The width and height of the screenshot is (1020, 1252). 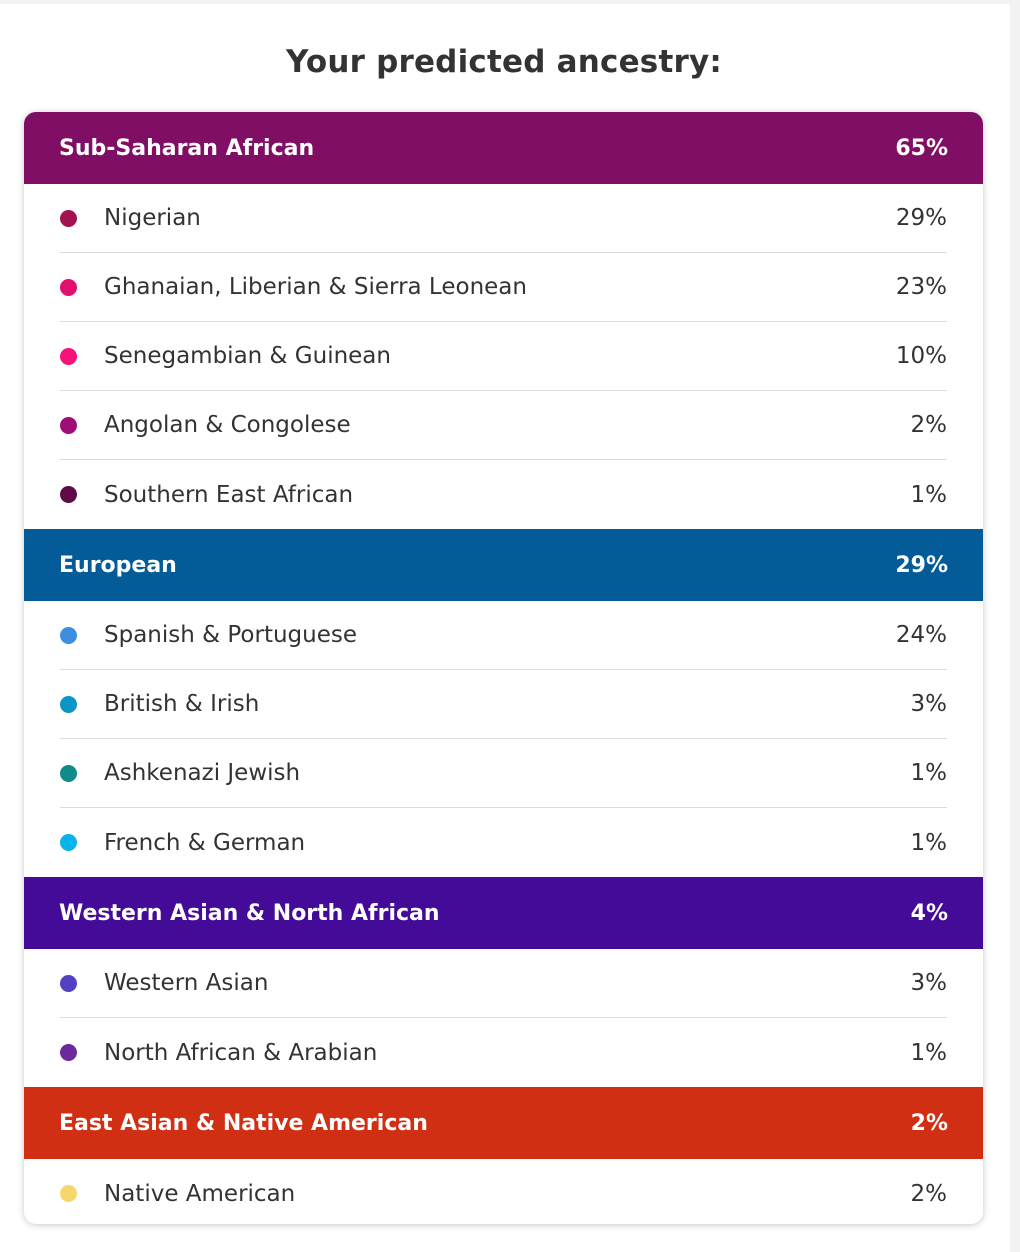 What do you see at coordinates (187, 148) in the screenshot?
I see `group-name: Sub-Saharan African` at bounding box center [187, 148].